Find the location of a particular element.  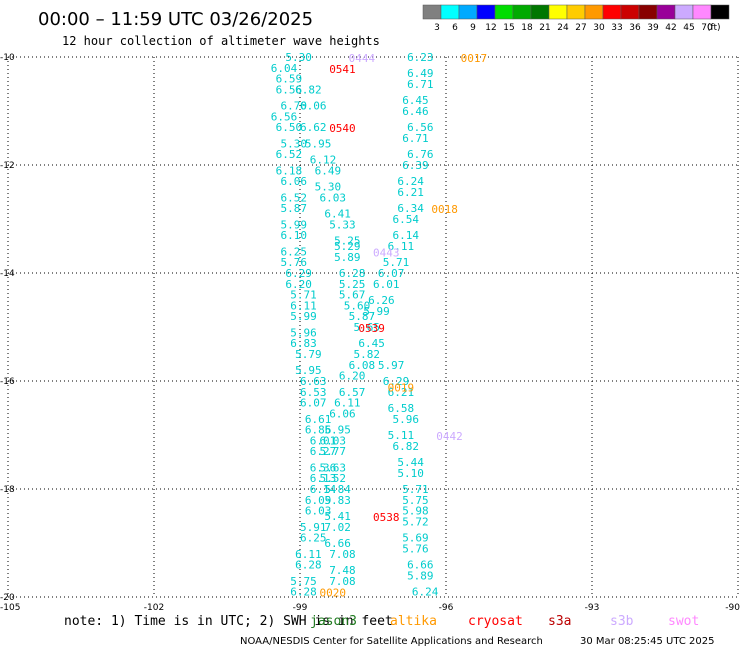

wave-height-point: 6.28 is located at coordinates (352, 273).